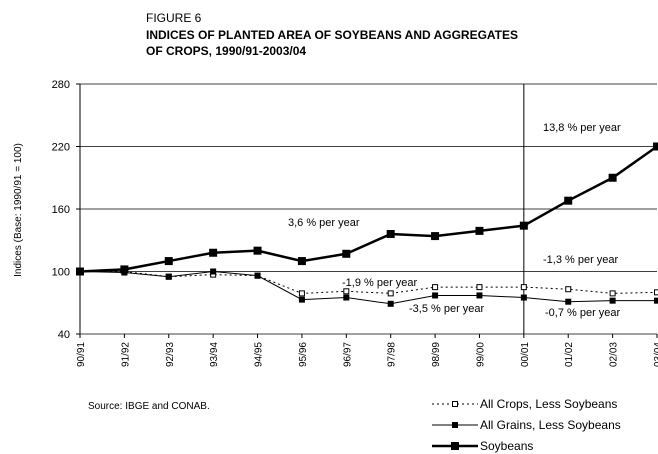  Describe the element at coordinates (480, 354) in the screenshot. I see `x-tick-label: 99/00` at that location.